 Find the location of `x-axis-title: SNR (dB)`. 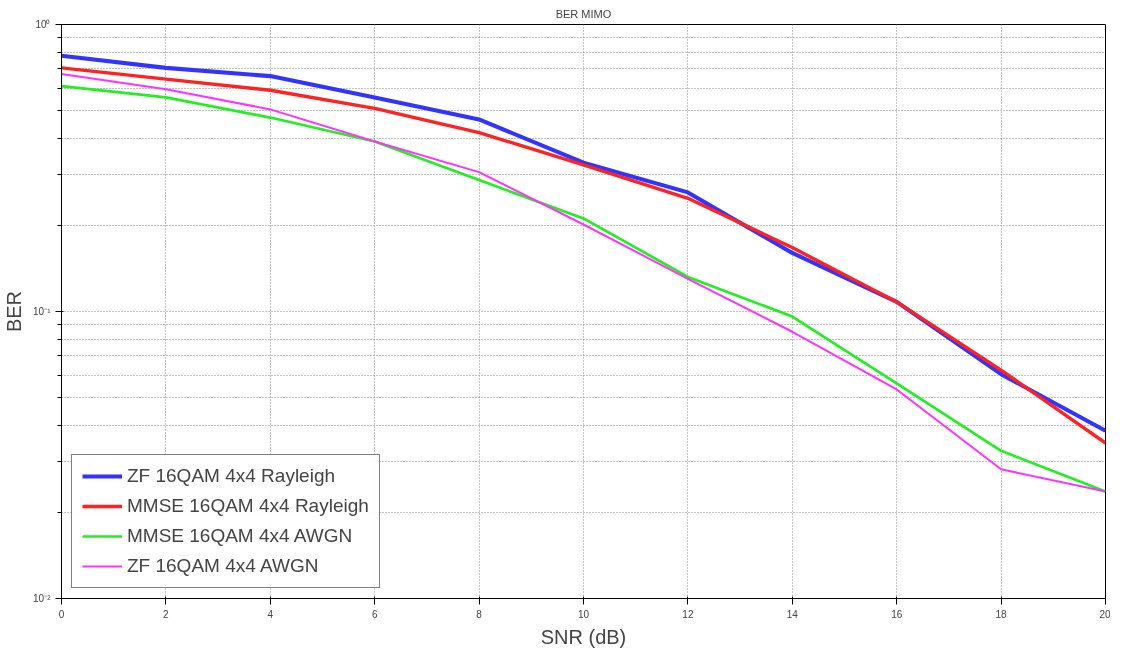

x-axis-title: SNR (dB) is located at coordinates (583, 636).